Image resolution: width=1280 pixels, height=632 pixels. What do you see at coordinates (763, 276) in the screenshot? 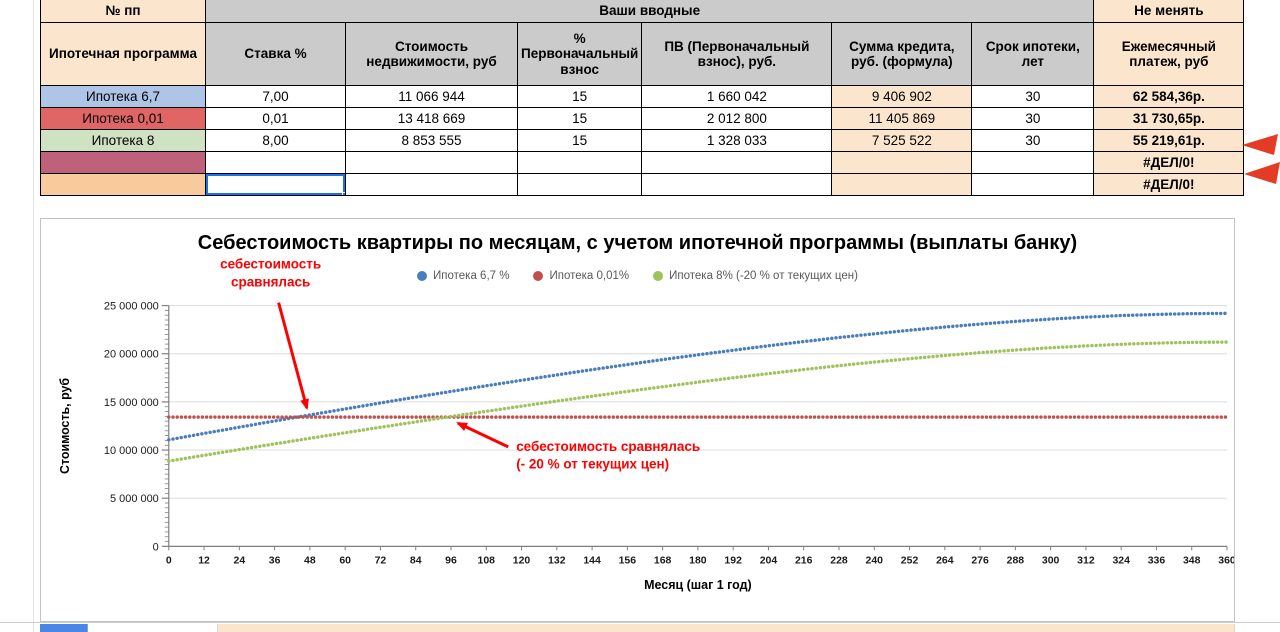
I see `legend-label: Ипотека 8% (-20 % от текущих цен)` at bounding box center [763, 276].